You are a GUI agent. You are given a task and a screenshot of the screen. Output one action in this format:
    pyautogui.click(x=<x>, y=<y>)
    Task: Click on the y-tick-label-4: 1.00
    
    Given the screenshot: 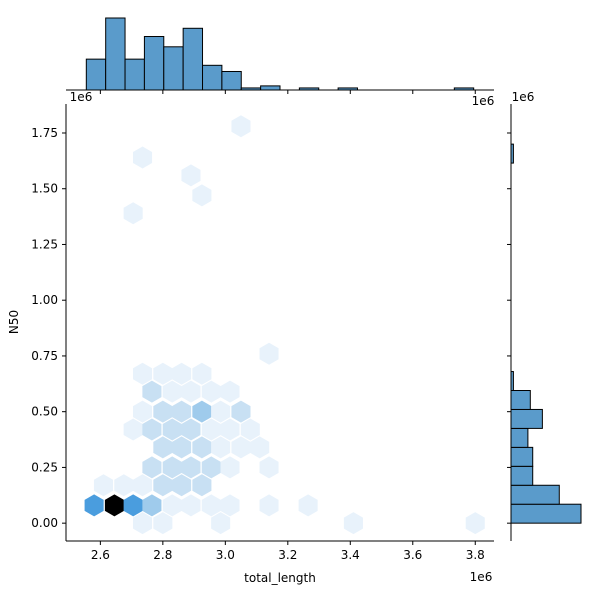 What is the action you would take?
    pyautogui.click(x=44, y=300)
    